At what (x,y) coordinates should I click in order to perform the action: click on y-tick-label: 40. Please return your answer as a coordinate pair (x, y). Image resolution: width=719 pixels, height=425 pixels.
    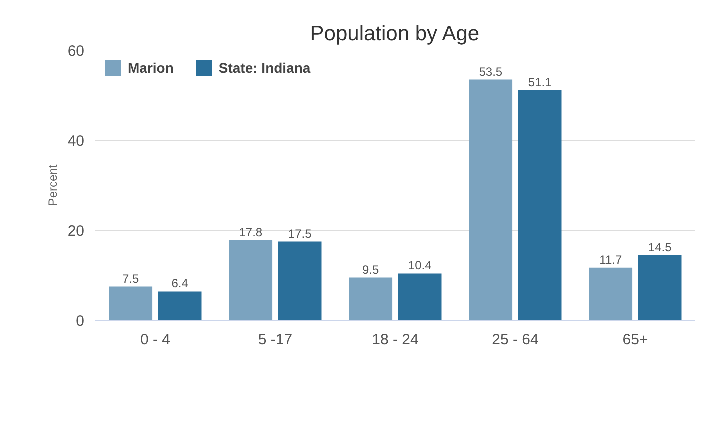
    Looking at the image, I should click on (76, 141).